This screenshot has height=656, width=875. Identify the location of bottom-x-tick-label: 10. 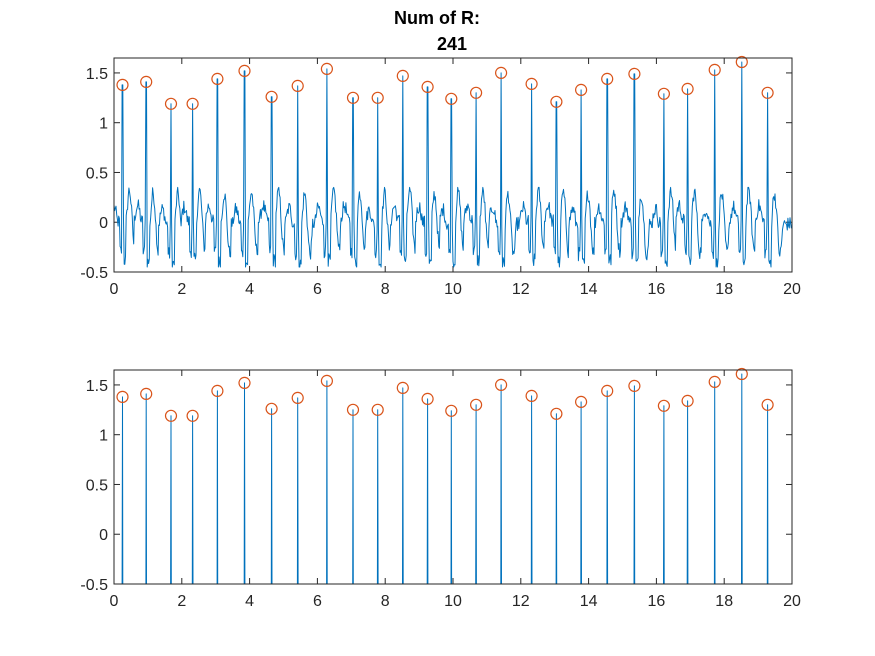
(453, 601).